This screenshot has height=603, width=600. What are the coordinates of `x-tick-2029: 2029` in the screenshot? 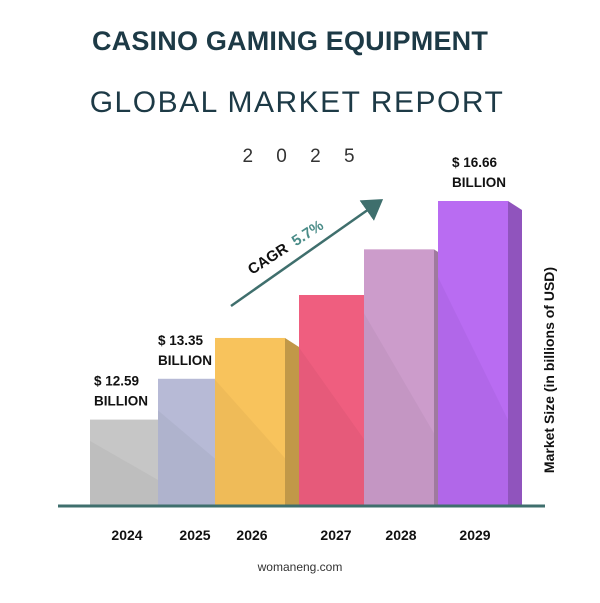 It's located at (474, 535).